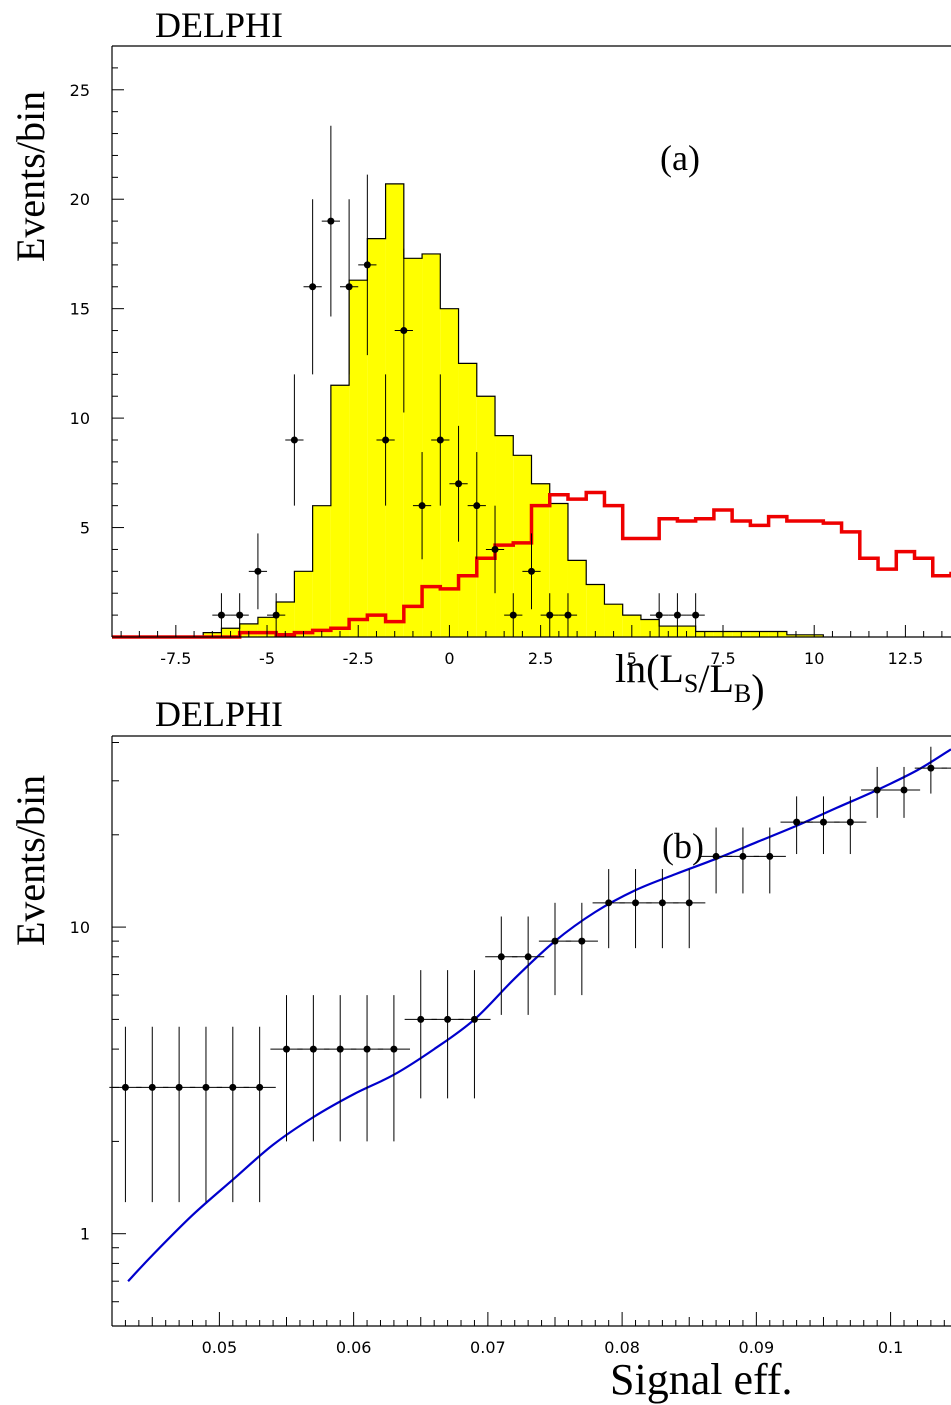 The width and height of the screenshot is (951, 1405). I want to click on panel-a-title: DELPHI, so click(219, 25).